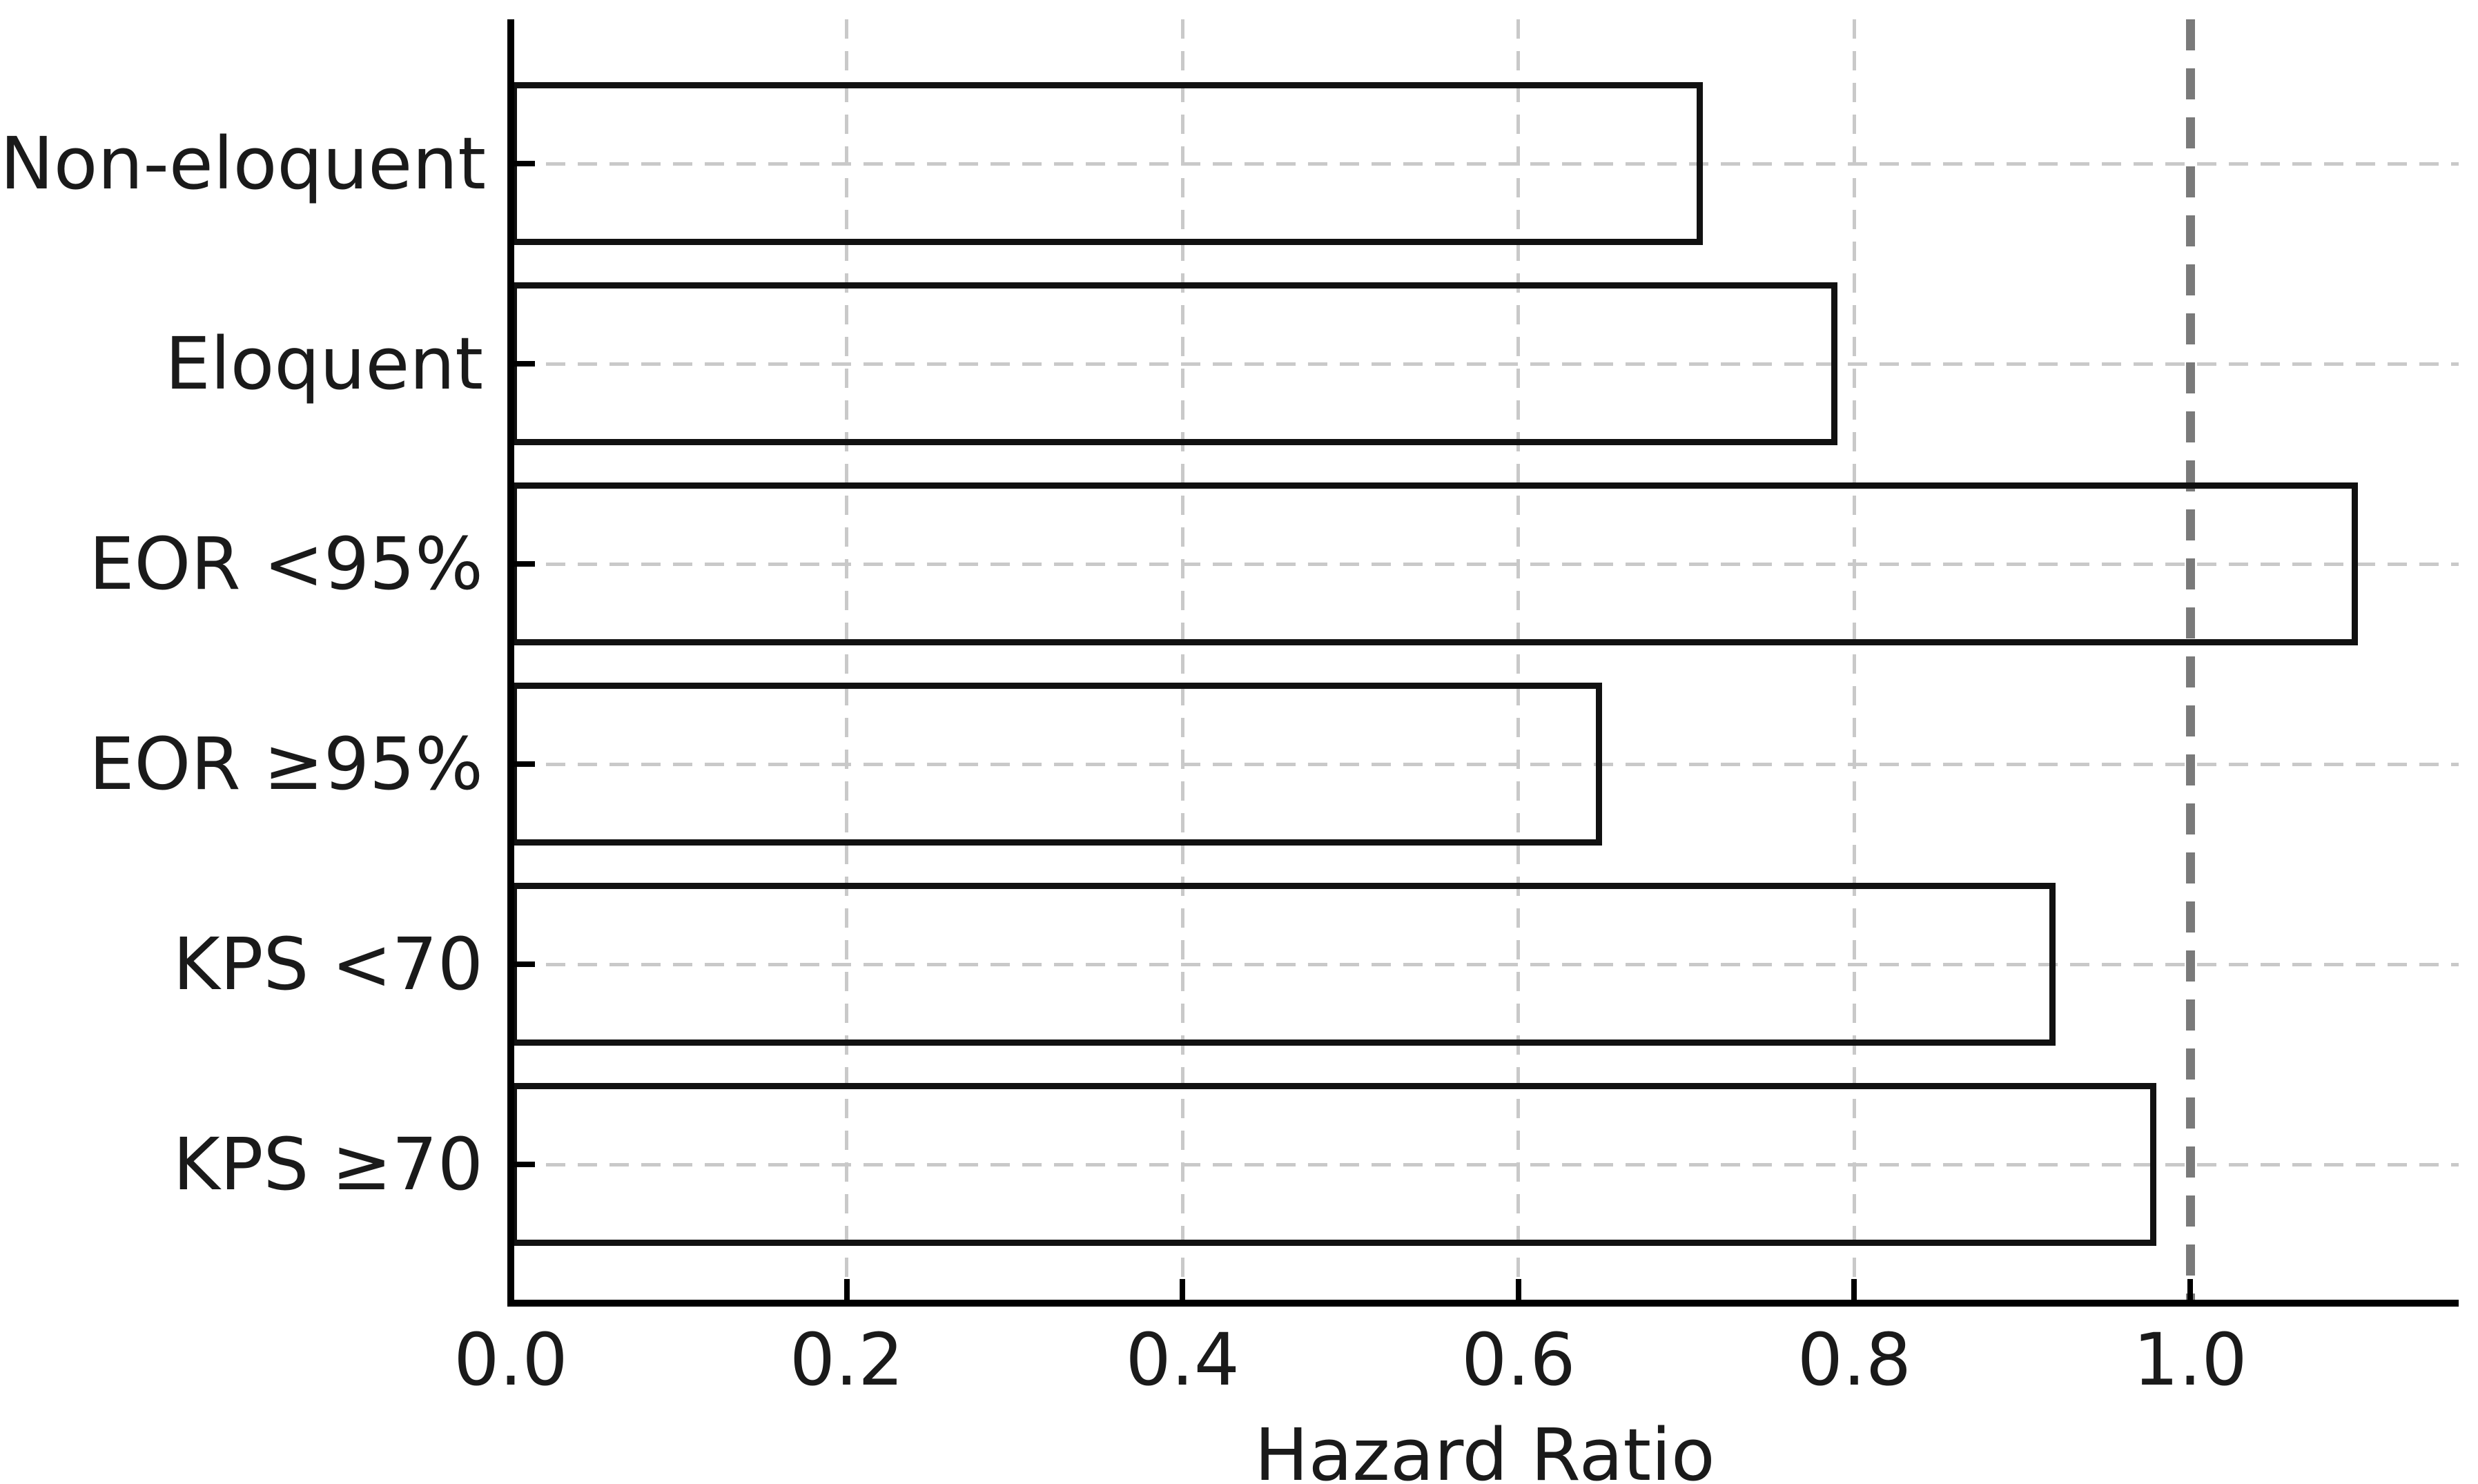 The height and width of the screenshot is (1484, 2478). Describe the element at coordinates (2190, 660) in the screenshot. I see `reference-line` at that location.